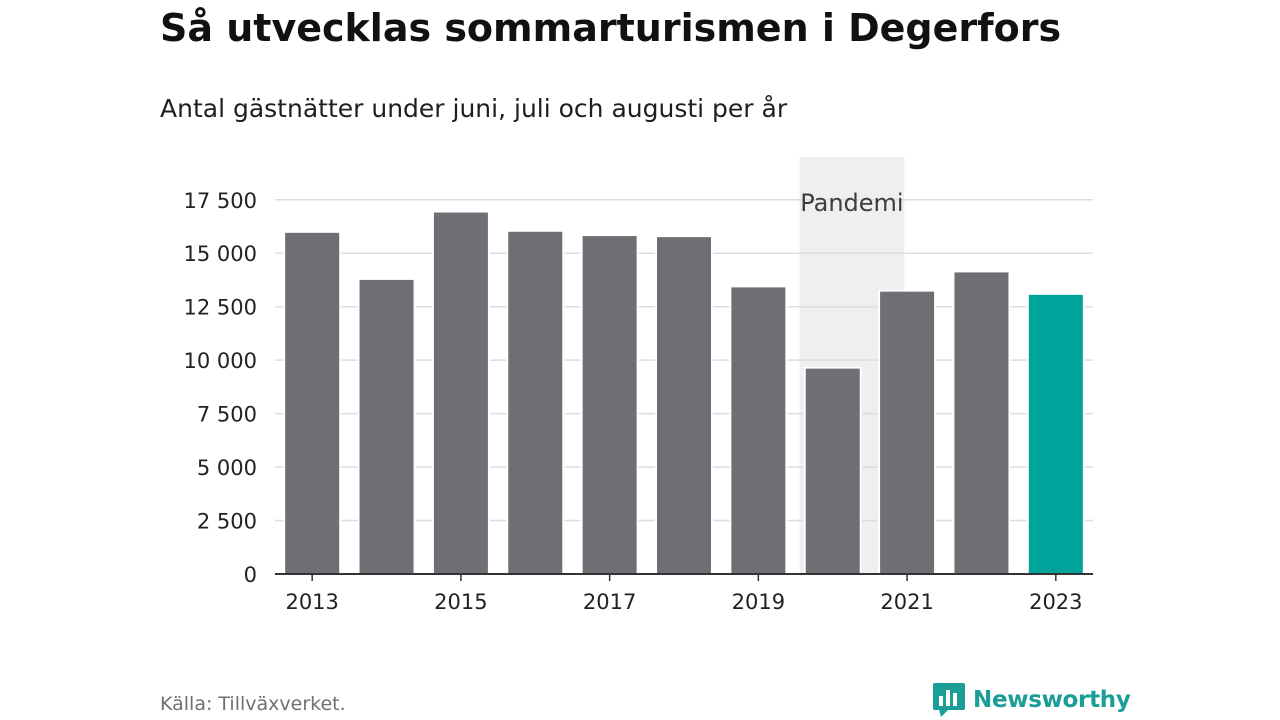  I want to click on newsworthy-logo-icon, so click(949, 700).